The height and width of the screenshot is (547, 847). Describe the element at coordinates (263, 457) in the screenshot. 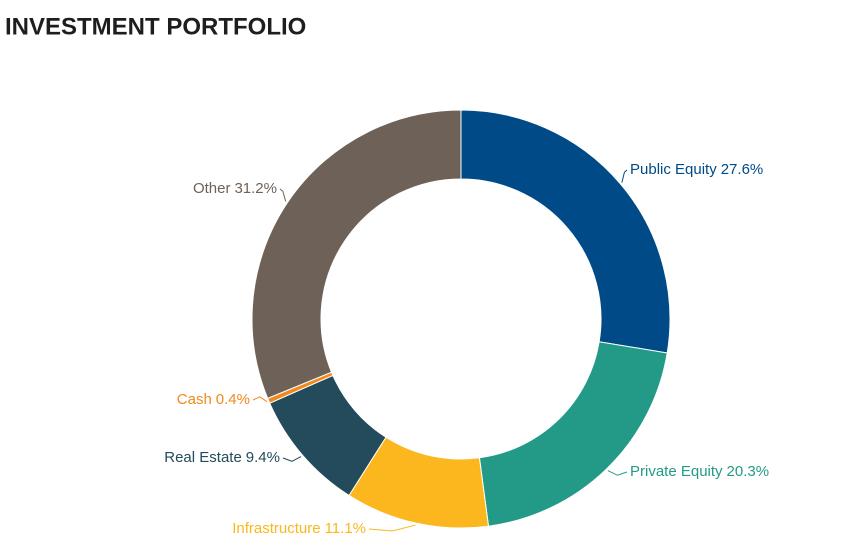

I see `value-label: 9.4%` at that location.